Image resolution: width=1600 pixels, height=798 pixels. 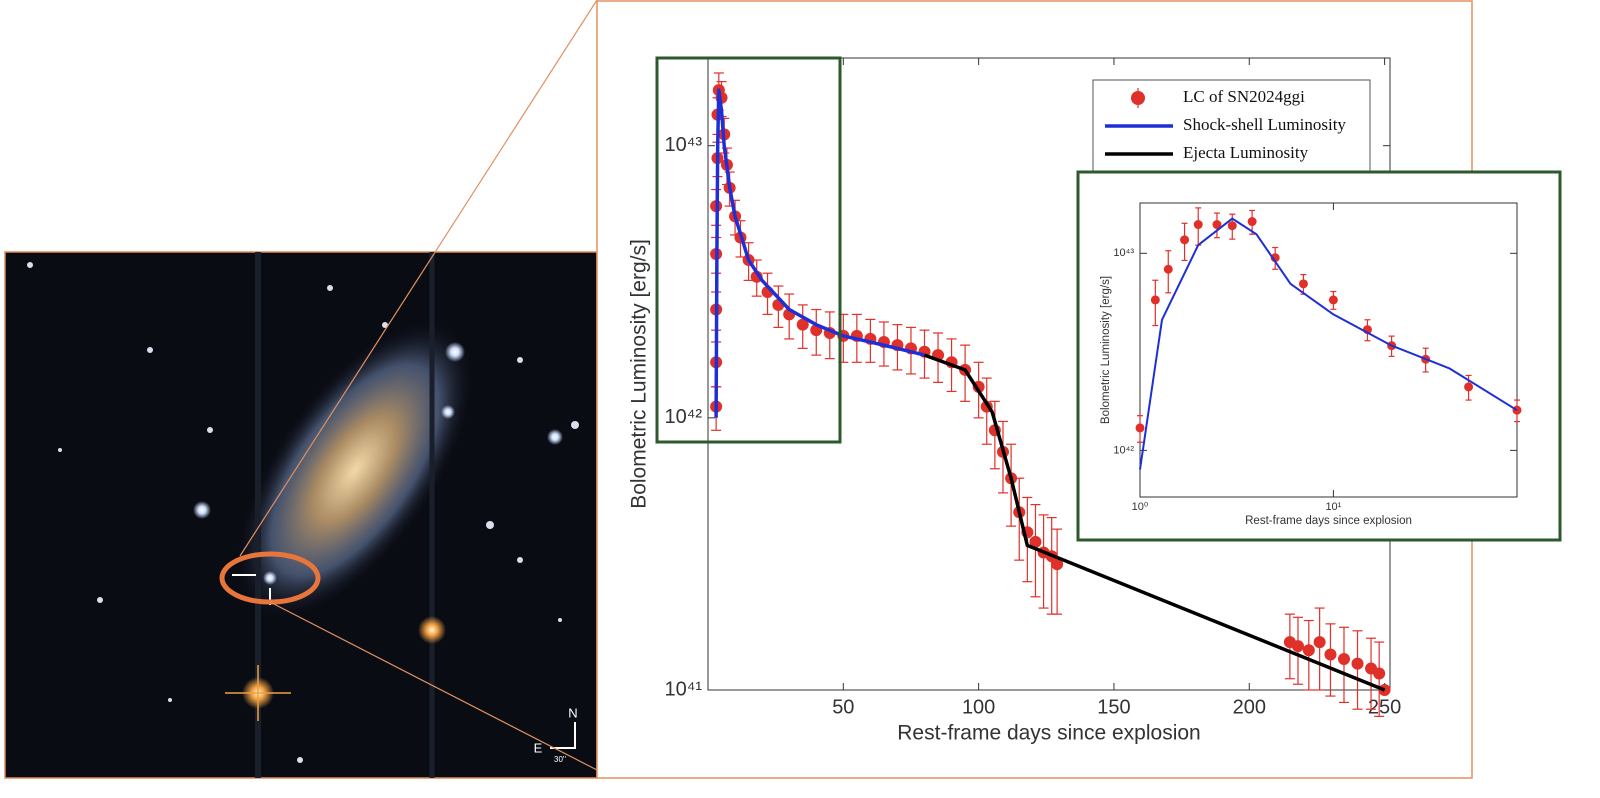 I want to click on x-tick-label: 10⁰, so click(x=1140, y=507).